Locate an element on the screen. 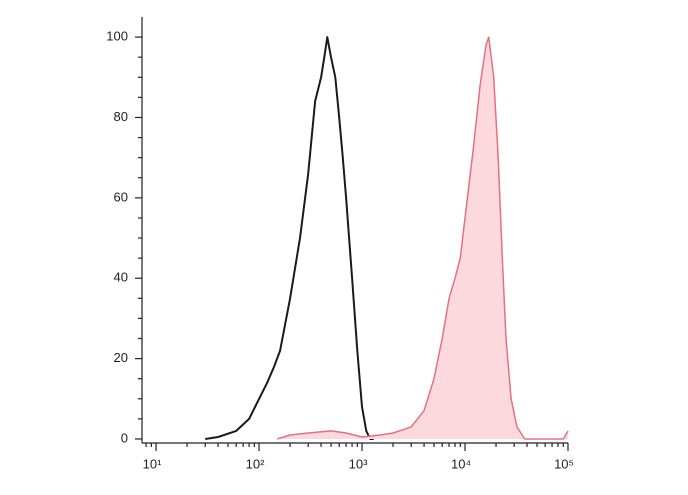  x-tick-label: 10³ is located at coordinates (358, 463).